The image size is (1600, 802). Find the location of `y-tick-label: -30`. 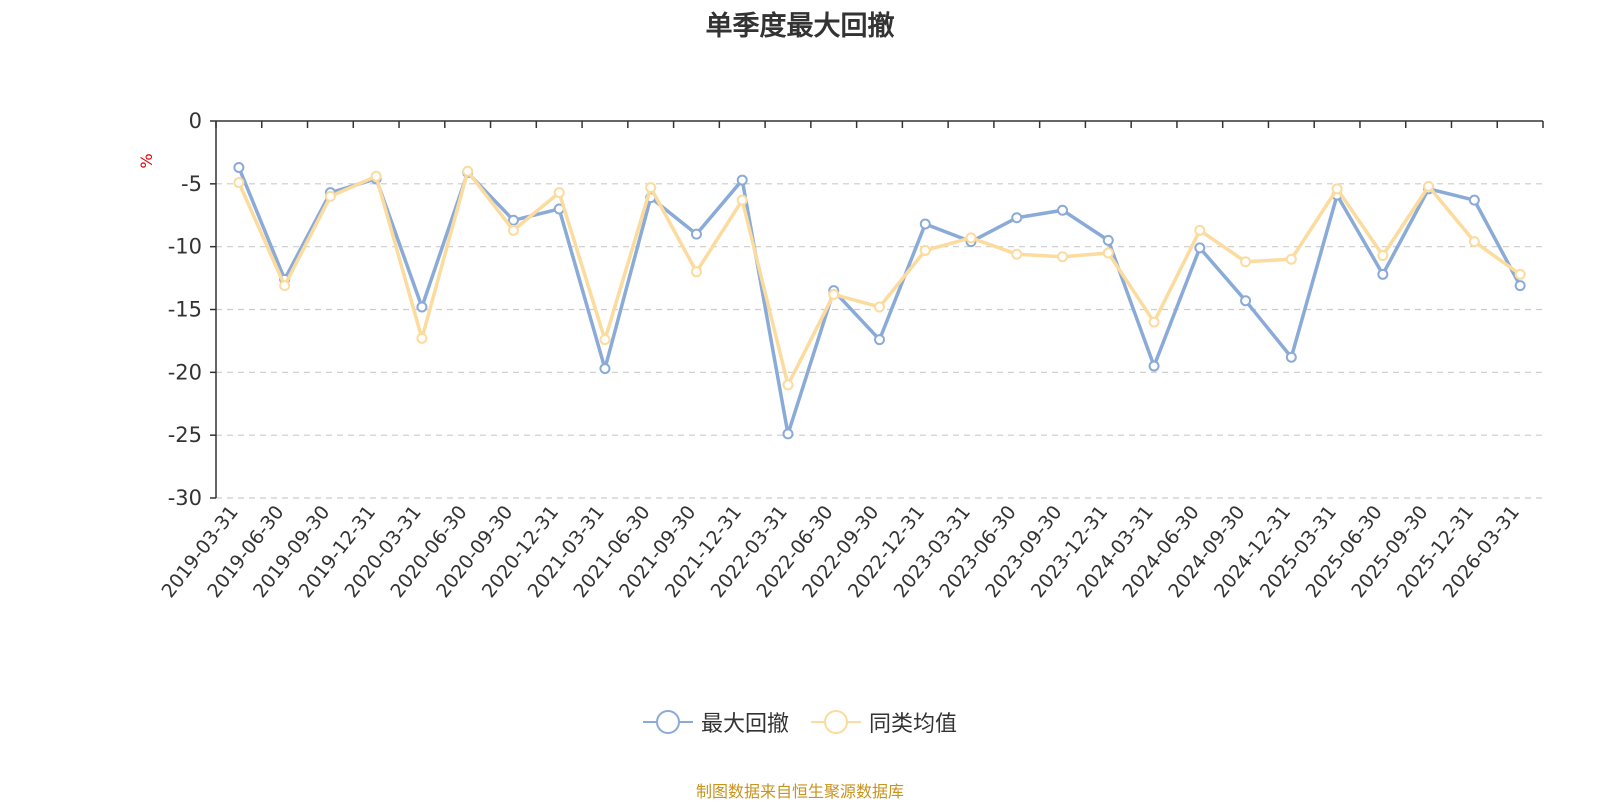

y-tick-label: -30 is located at coordinates (185, 498).